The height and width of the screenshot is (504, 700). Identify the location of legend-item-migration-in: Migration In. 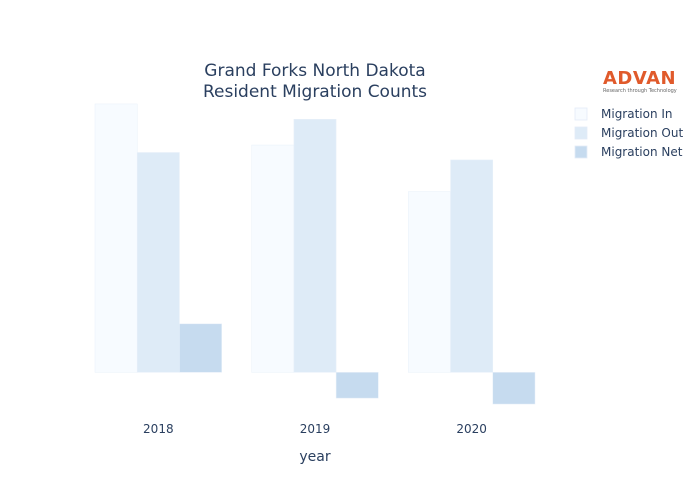
(623, 114).